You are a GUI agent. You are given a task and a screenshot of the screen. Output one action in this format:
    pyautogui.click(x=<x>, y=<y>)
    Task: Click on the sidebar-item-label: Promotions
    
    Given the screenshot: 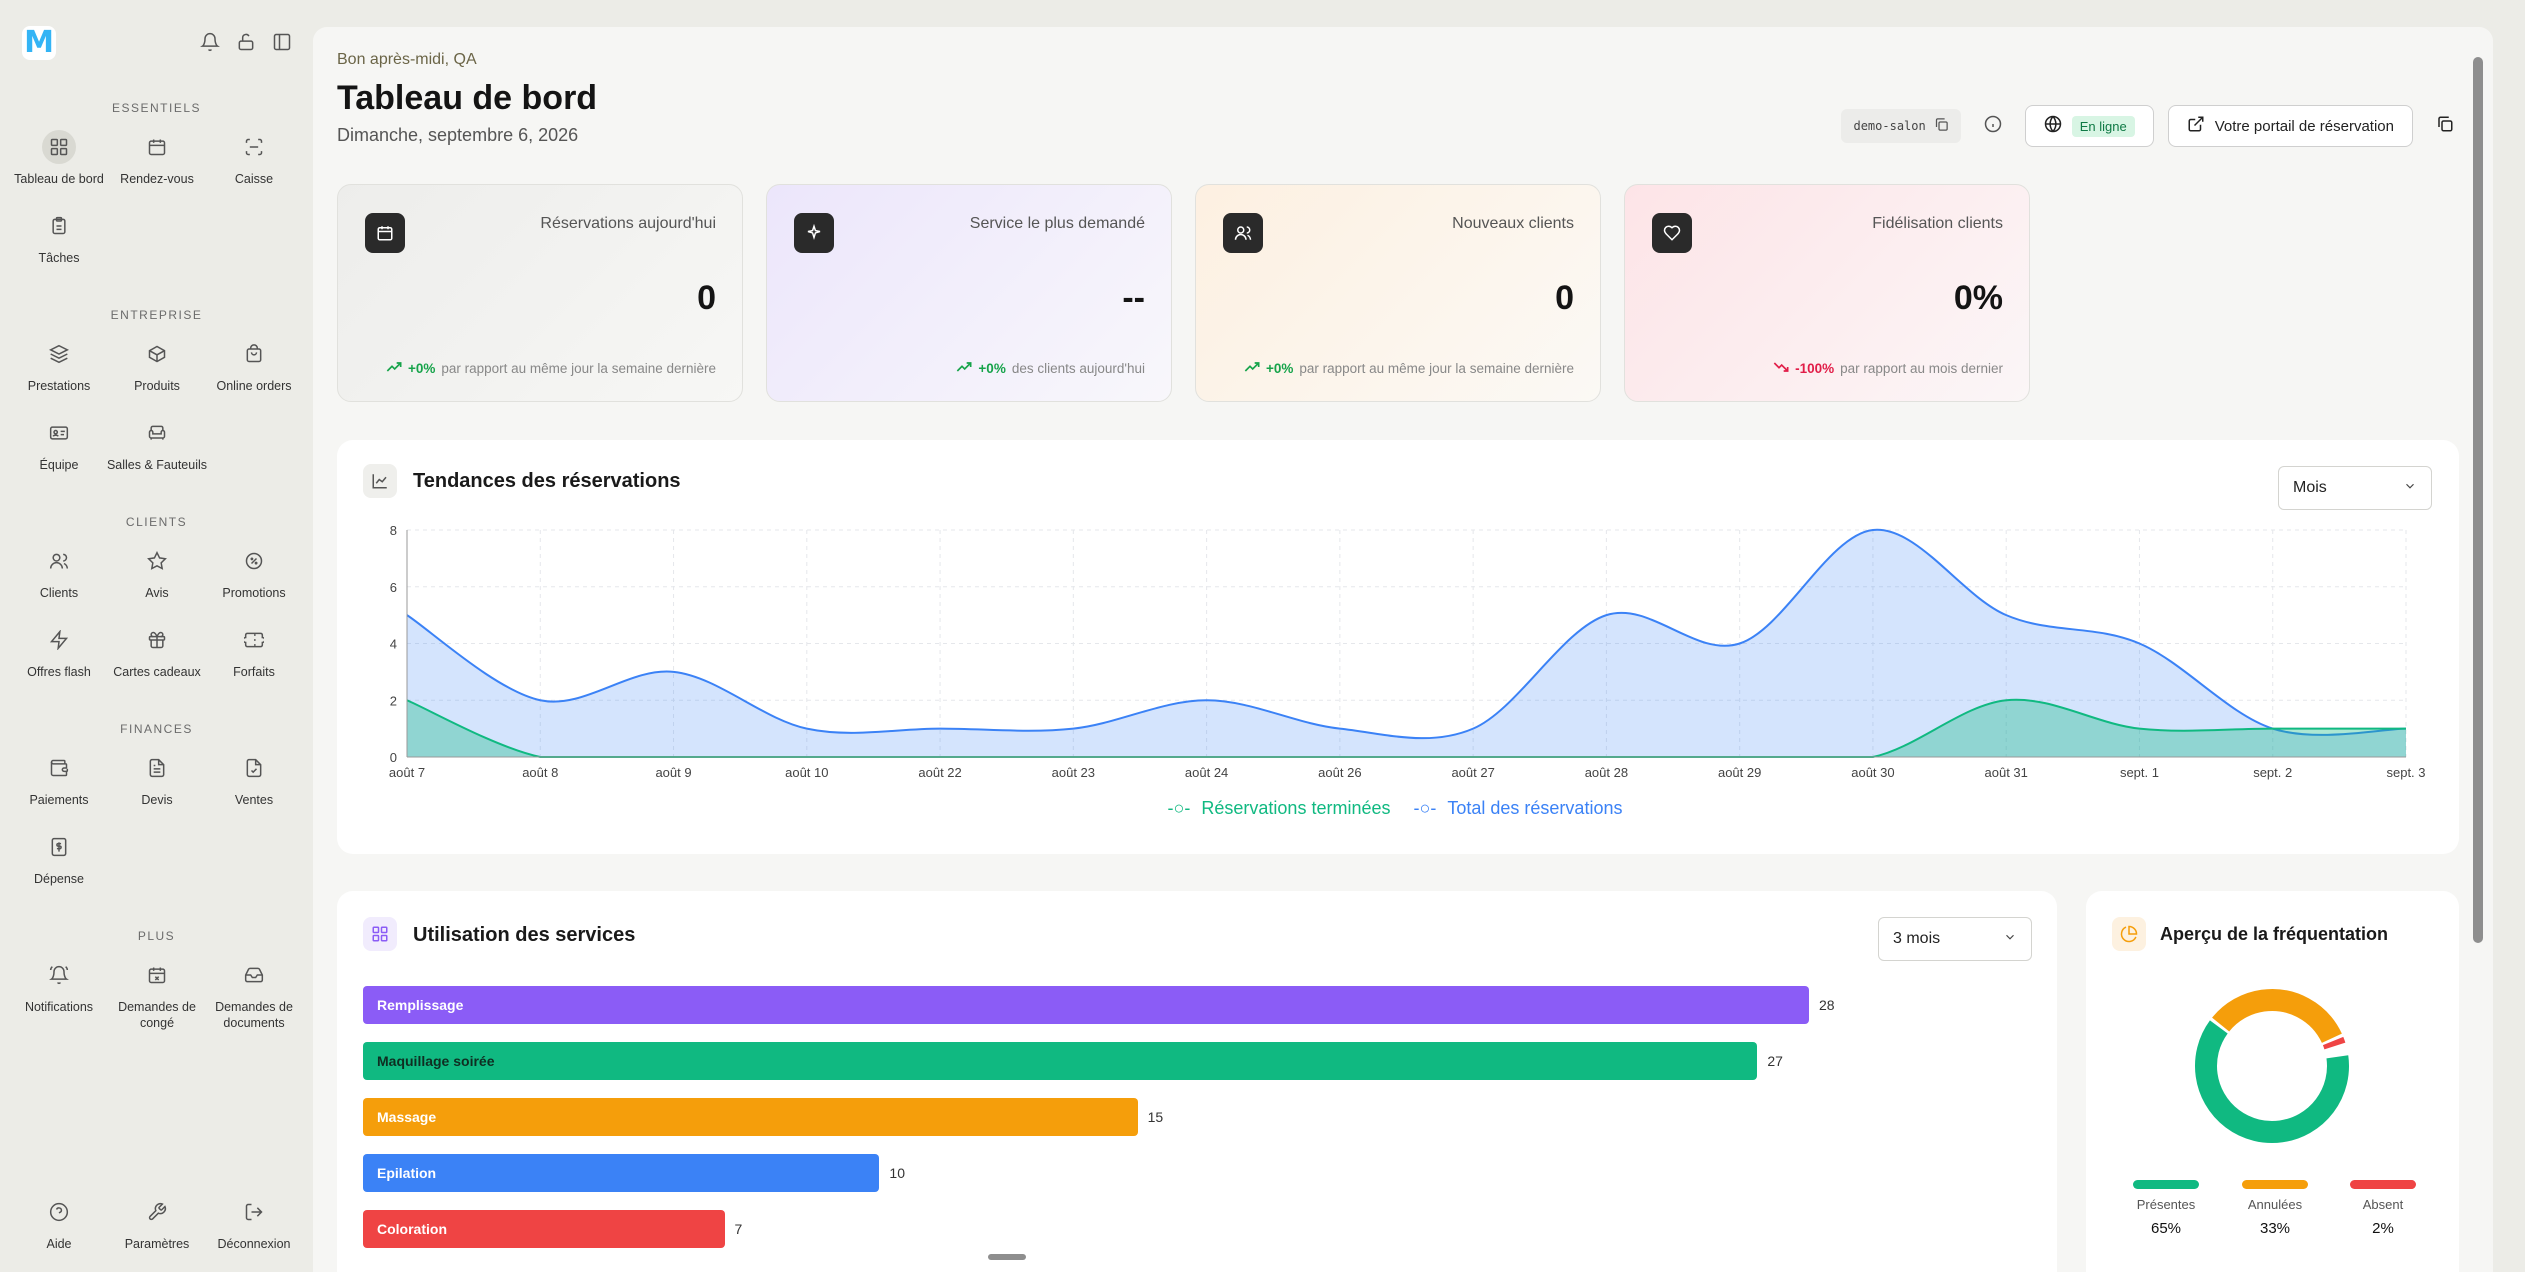 What is the action you would take?
    pyautogui.click(x=254, y=593)
    